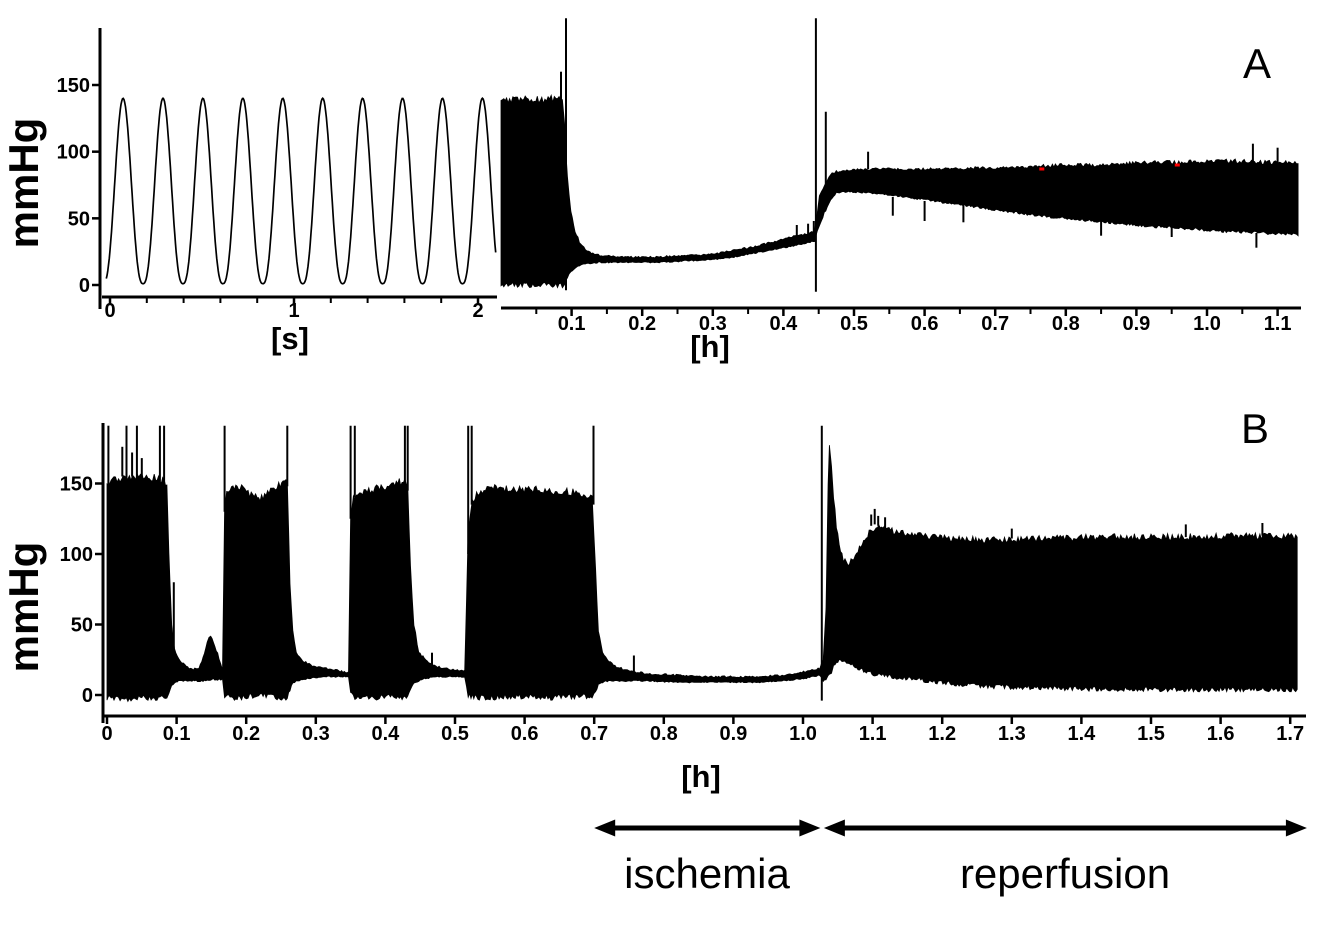 This screenshot has width=1342, height=932. What do you see at coordinates (23, 183) in the screenshot?
I see `panel-a-y-axis-label: mmHg` at bounding box center [23, 183].